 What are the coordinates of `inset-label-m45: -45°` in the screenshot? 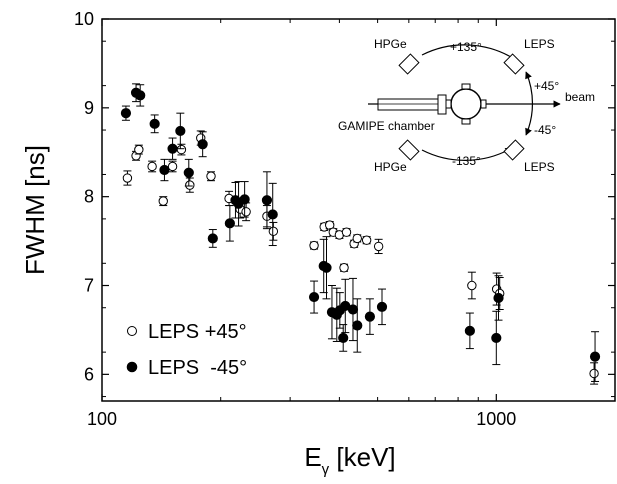 It's located at (545, 130).